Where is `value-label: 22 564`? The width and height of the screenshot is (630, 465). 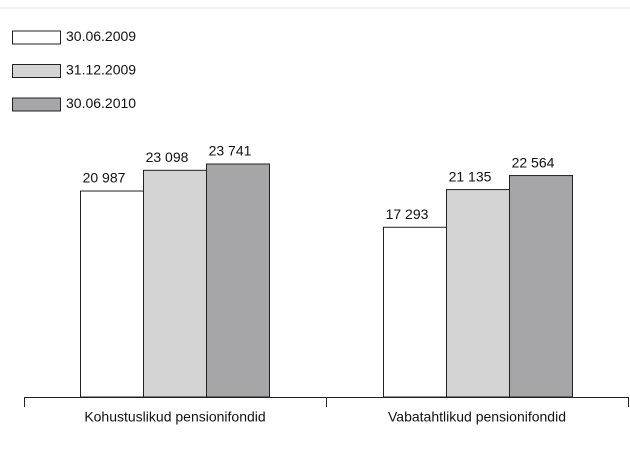 value-label: 22 564 is located at coordinates (533, 162).